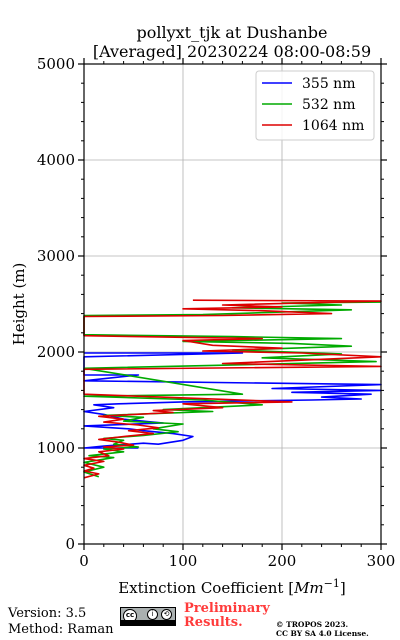 Image resolution: width=400 pixels, height=640 pixels. I want to click on x-axis-label: Extinction Coefficient [Mm−1], so click(231, 587).